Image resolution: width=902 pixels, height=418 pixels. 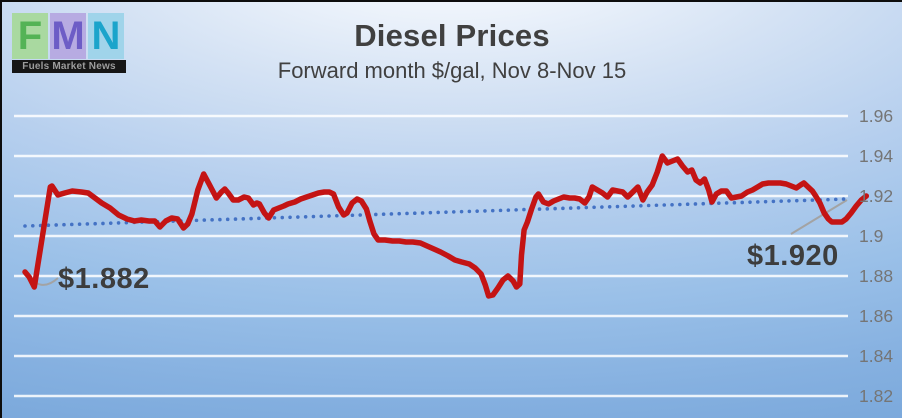 I want to click on logo-letter-n-icon: N, so click(x=106, y=36).